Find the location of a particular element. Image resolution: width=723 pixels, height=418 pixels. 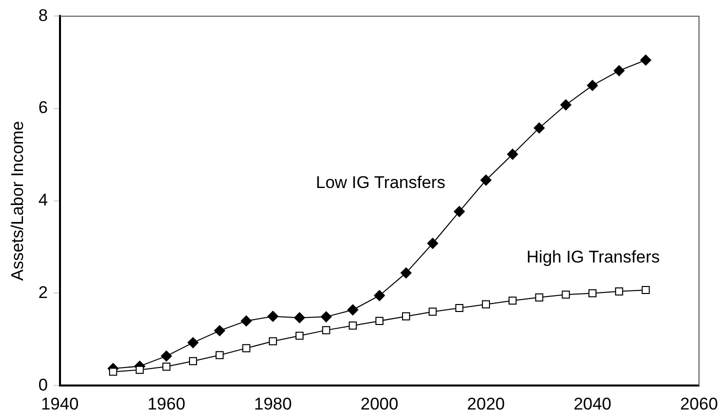

series-label: High IG Transfers is located at coordinates (593, 257).